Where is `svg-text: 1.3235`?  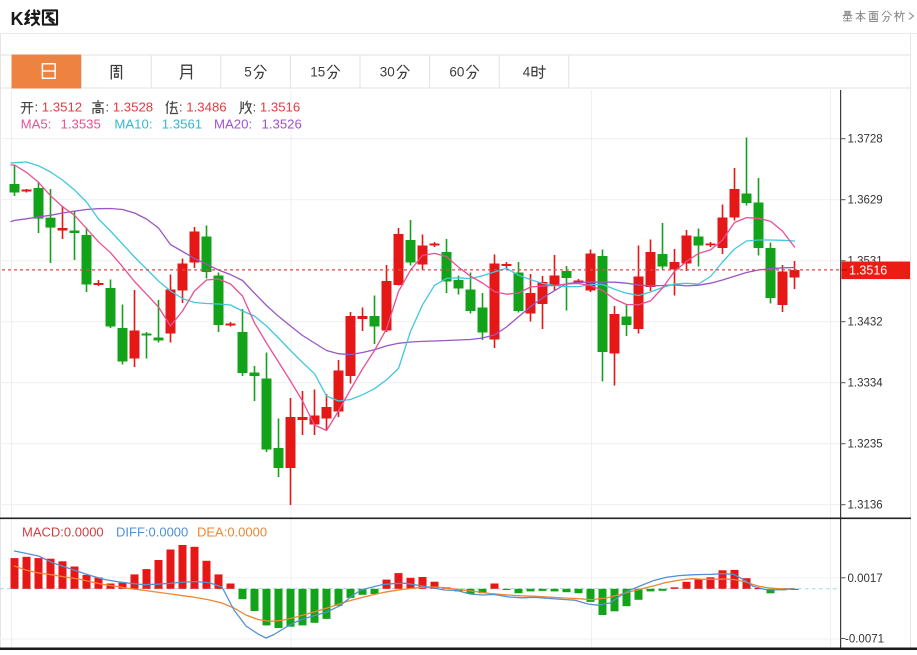 svg-text: 1.3235 is located at coordinates (865, 444).